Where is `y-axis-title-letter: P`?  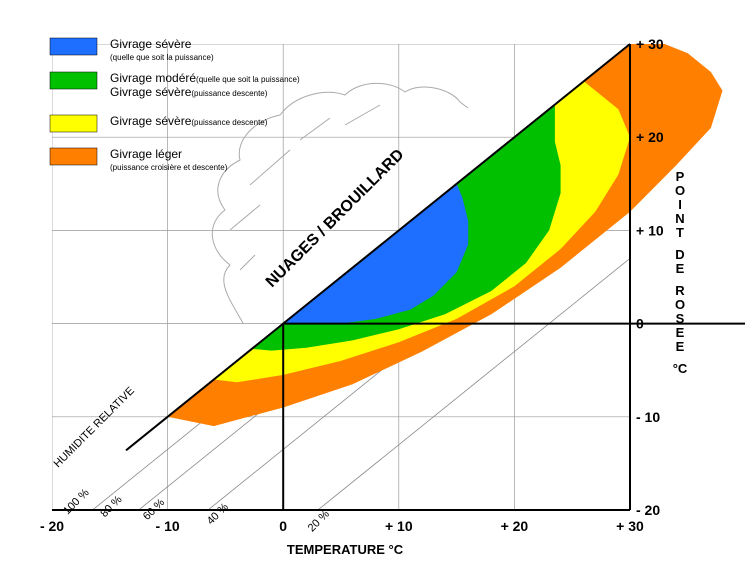
y-axis-title-letter: P is located at coordinates (680, 176).